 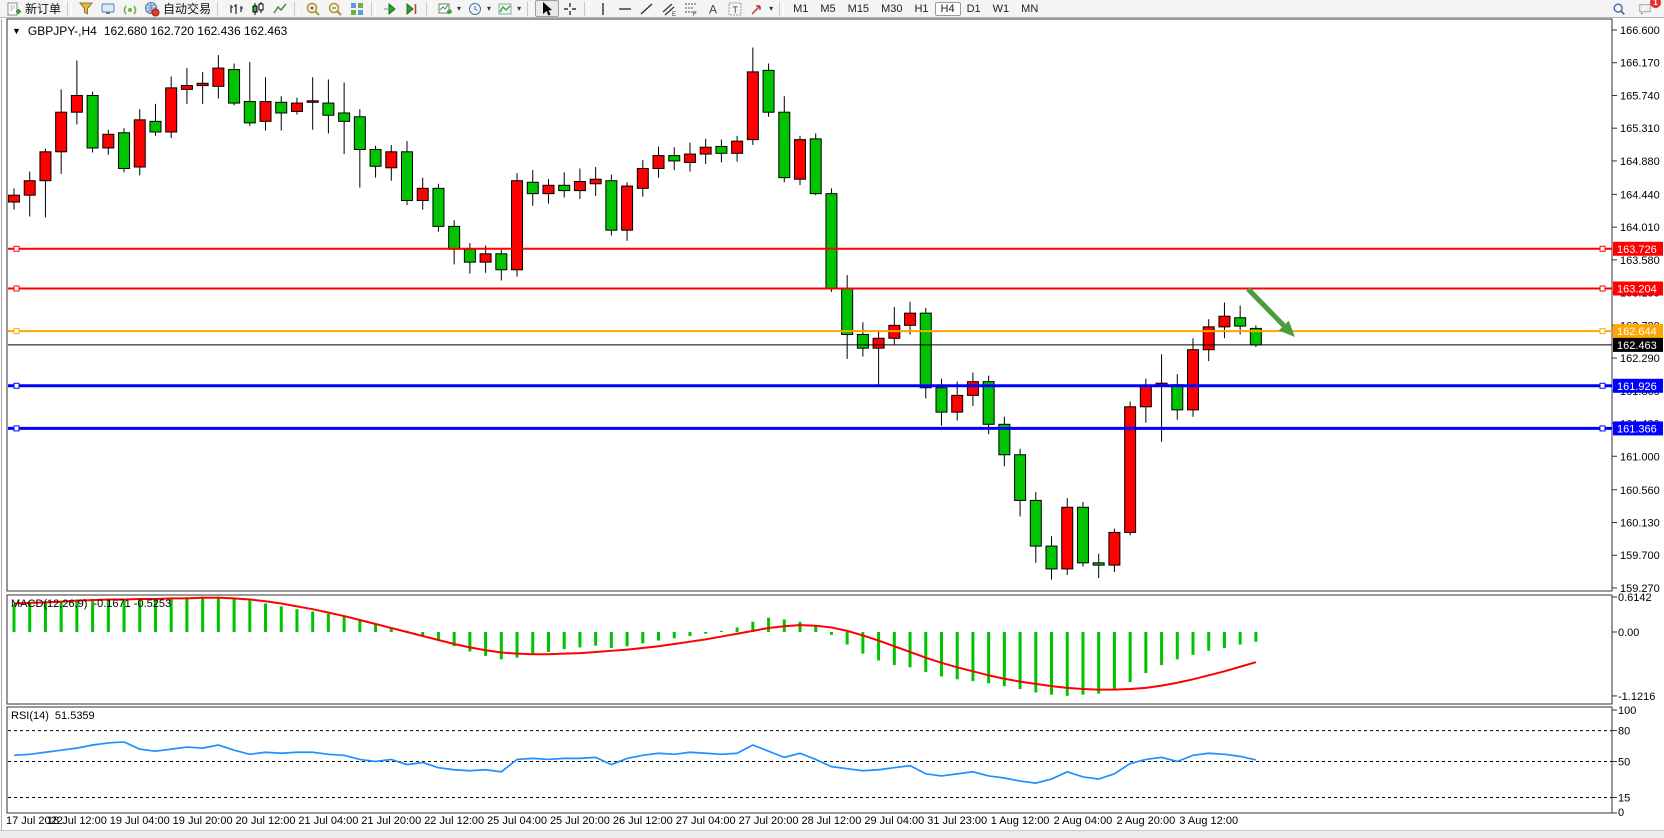 What do you see at coordinates (1637, 387) in the screenshot?
I see `price-level-box-label: 161.926` at bounding box center [1637, 387].